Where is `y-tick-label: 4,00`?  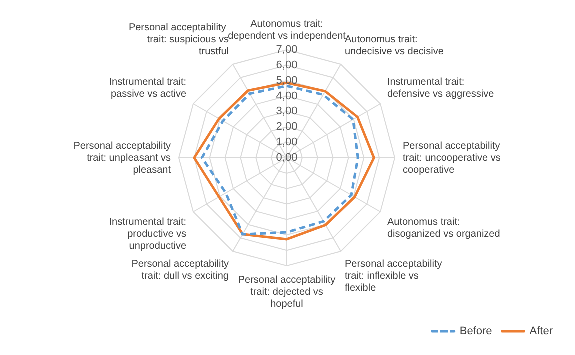 y-tick-label: 4,00 is located at coordinates (287, 96).